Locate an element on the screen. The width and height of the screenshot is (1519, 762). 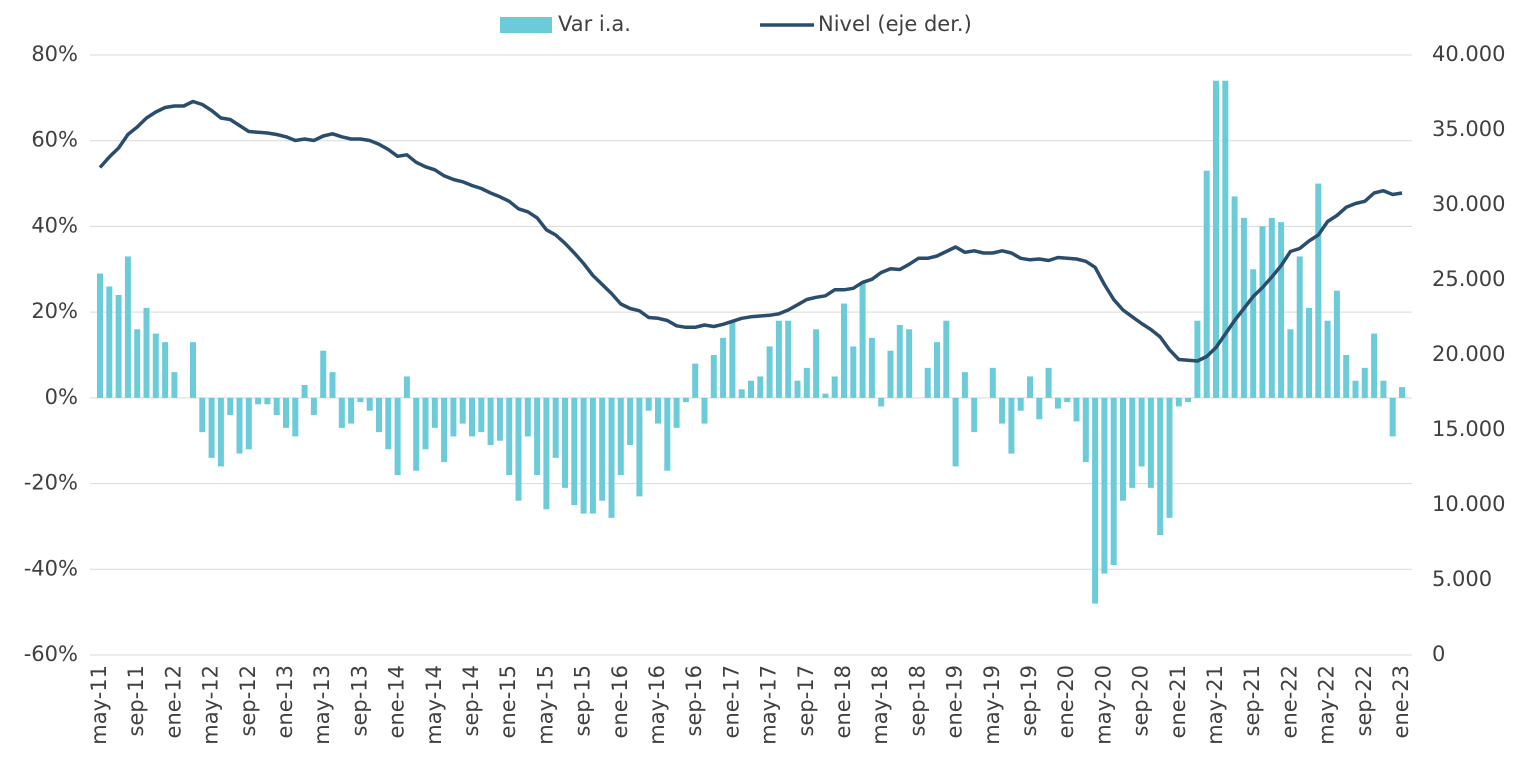
x-tick-label: may-17 is located at coordinates (769, 705).